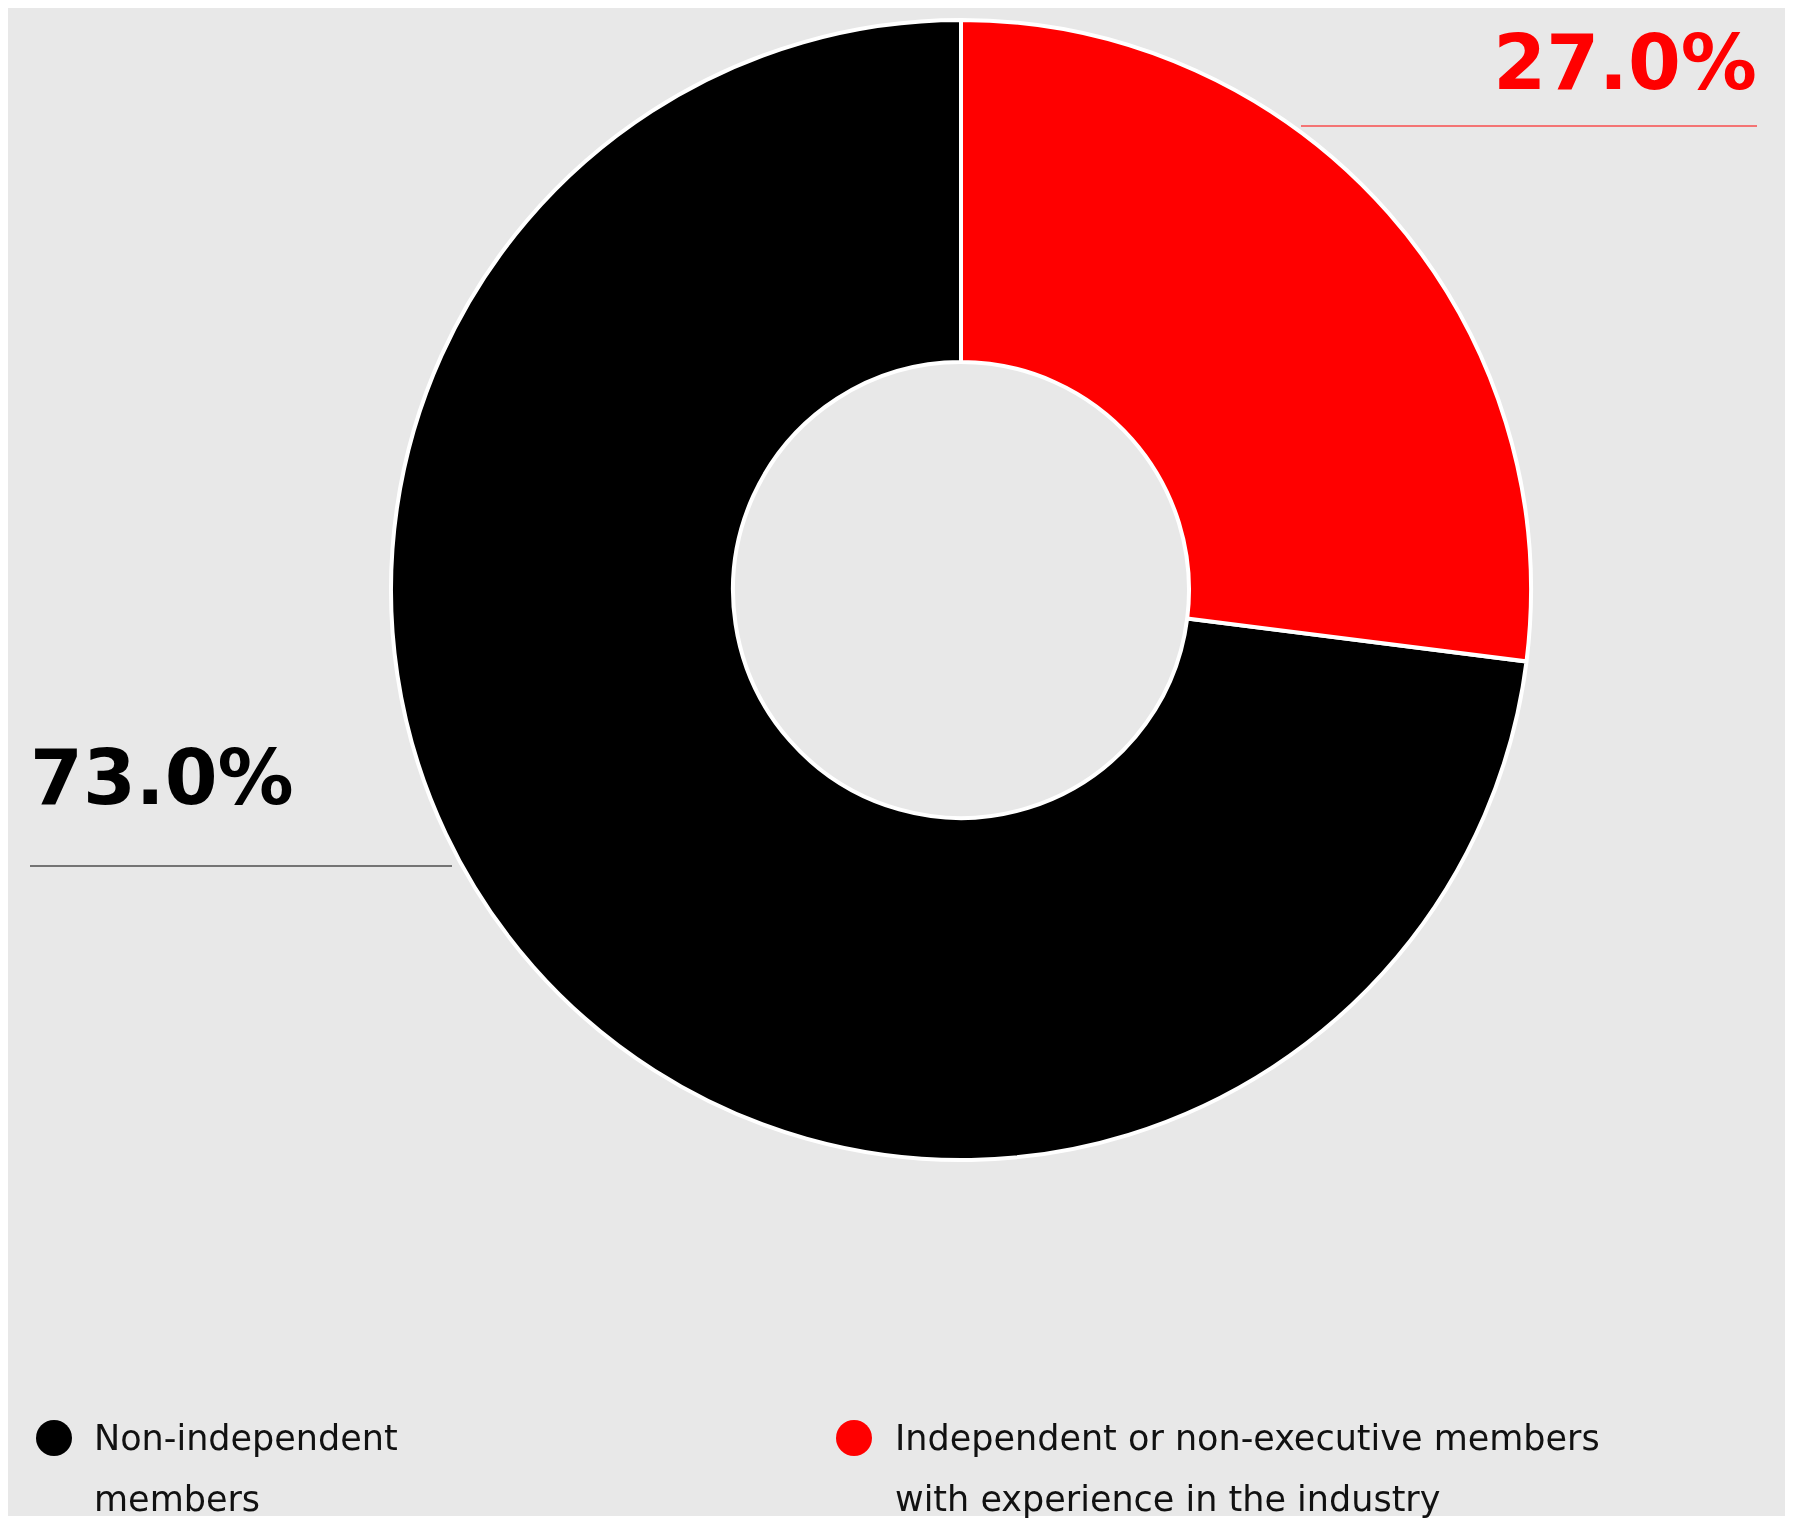 This screenshot has width=1793, height=1524. Describe the element at coordinates (162, 777) in the screenshot. I see `data-label: 73.0%` at that location.